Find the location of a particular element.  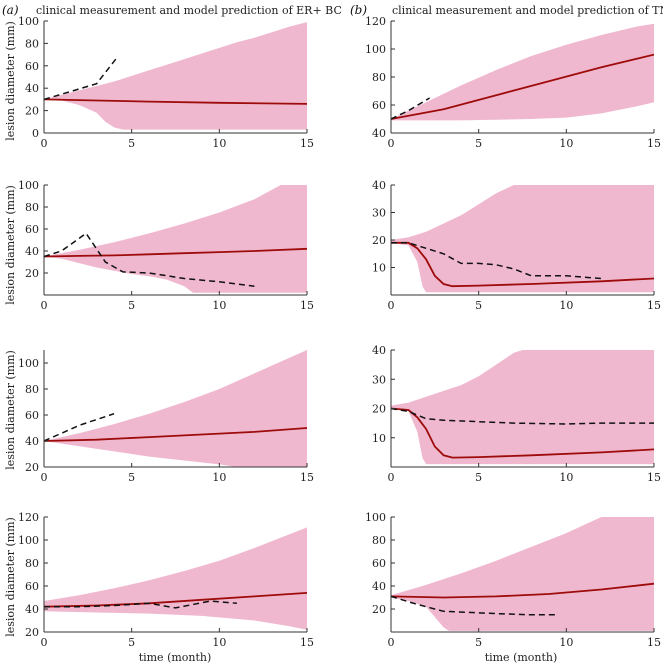

y-tick-label-a4: 40 is located at coordinates (32, 609).